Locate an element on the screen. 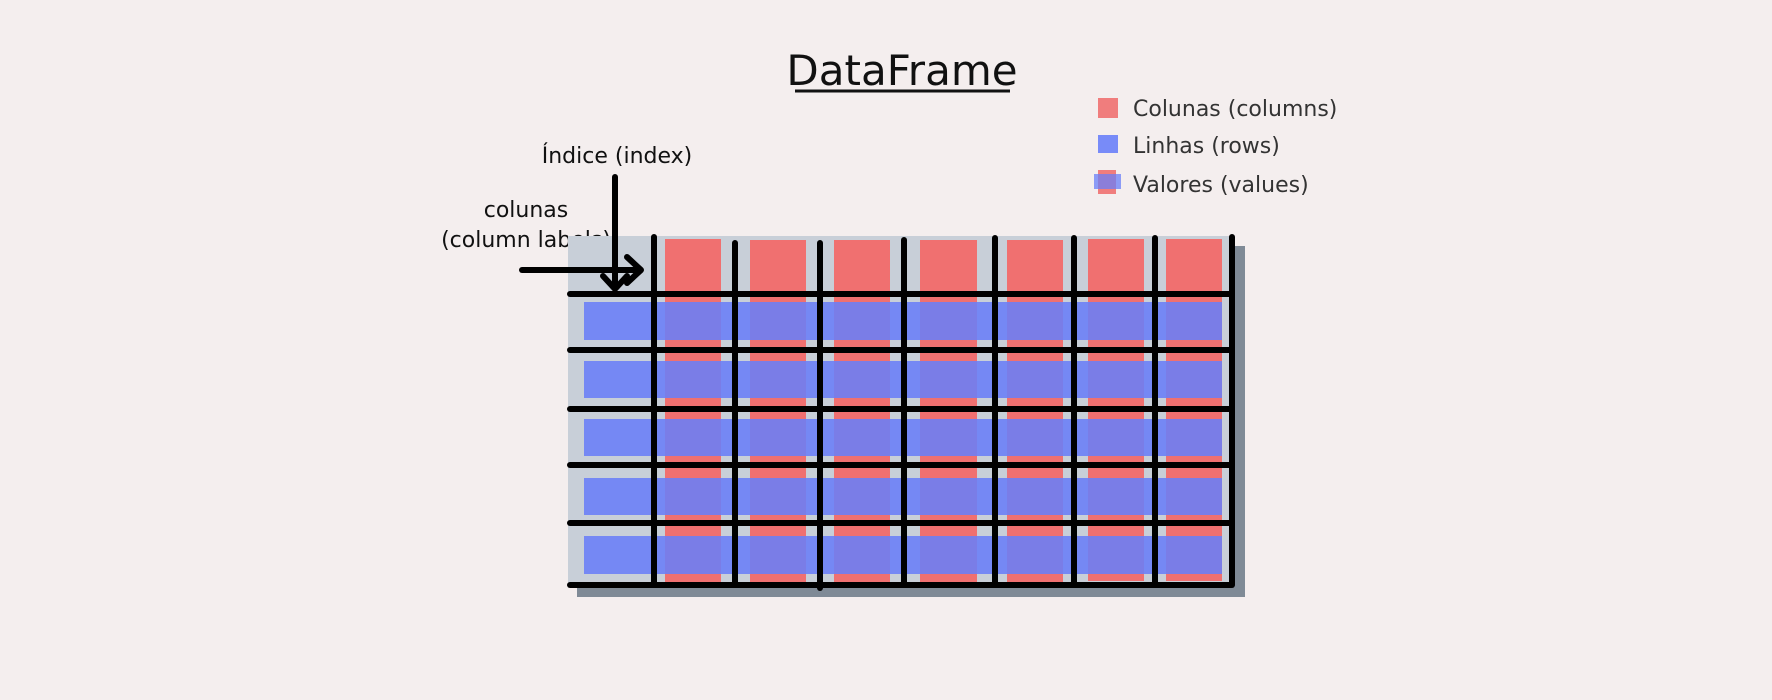  legend-columns-swatch is located at coordinates (1108, 108).